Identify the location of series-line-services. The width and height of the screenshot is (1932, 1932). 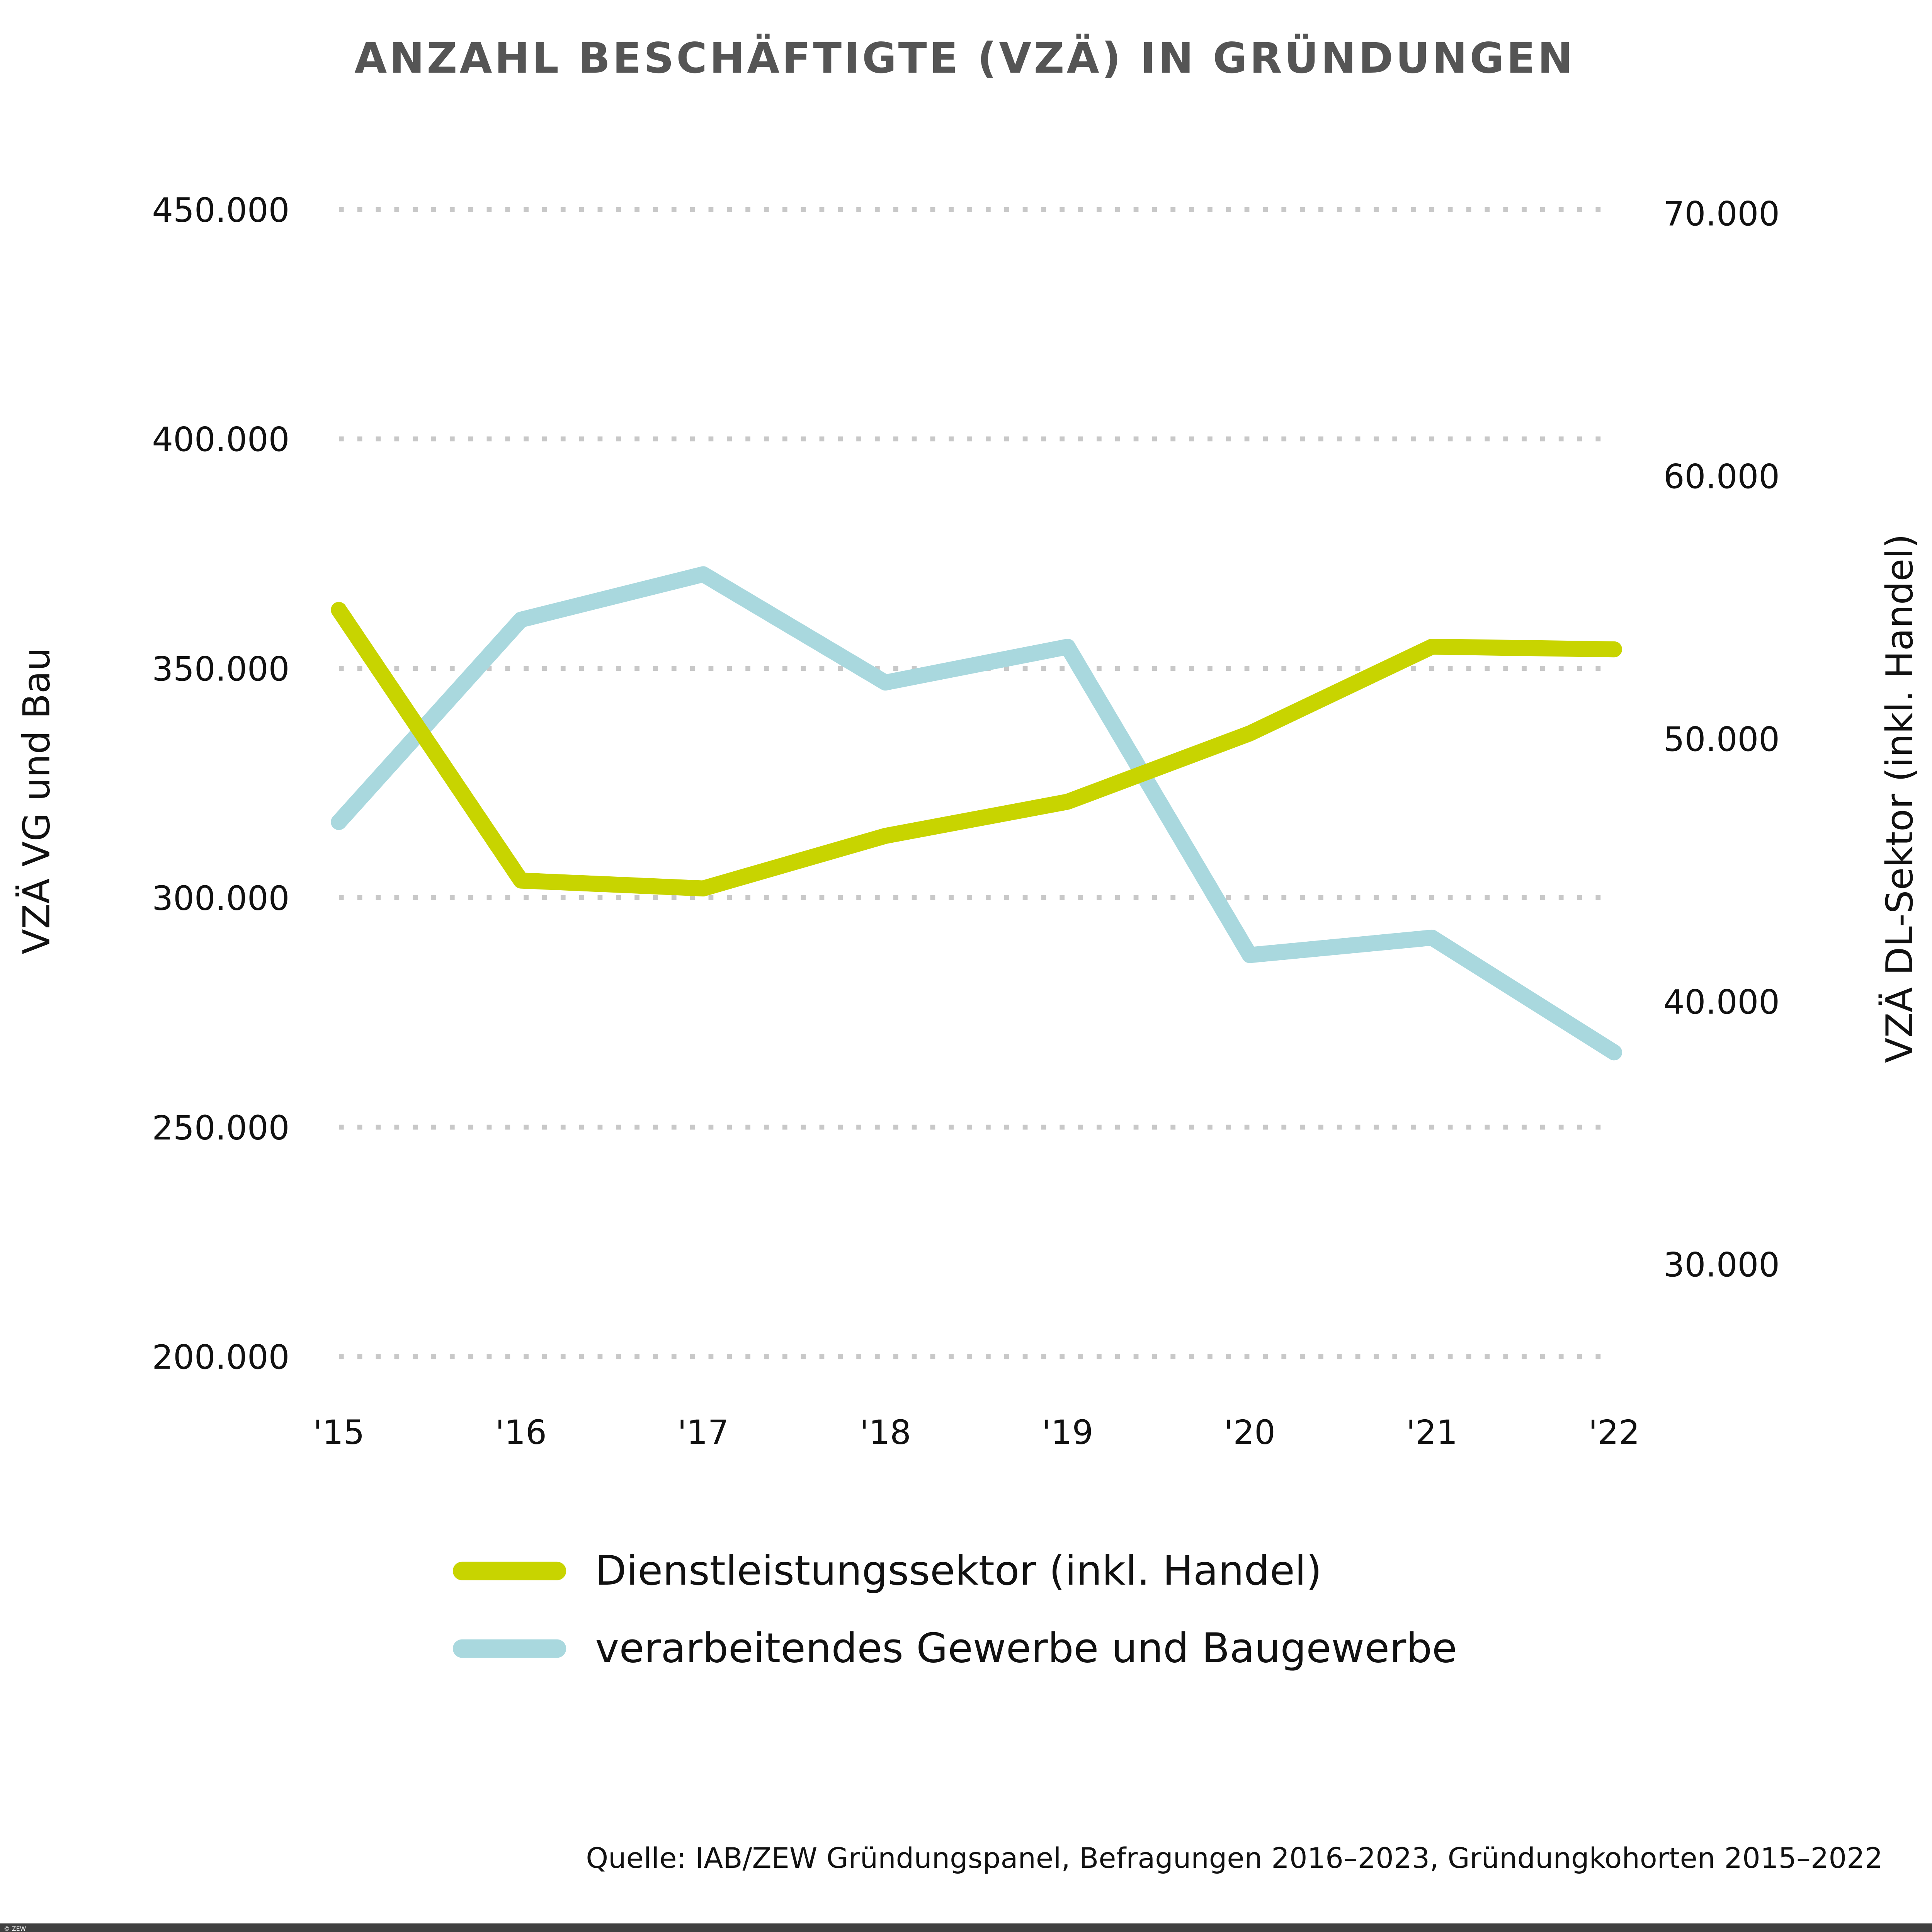
(977, 749).